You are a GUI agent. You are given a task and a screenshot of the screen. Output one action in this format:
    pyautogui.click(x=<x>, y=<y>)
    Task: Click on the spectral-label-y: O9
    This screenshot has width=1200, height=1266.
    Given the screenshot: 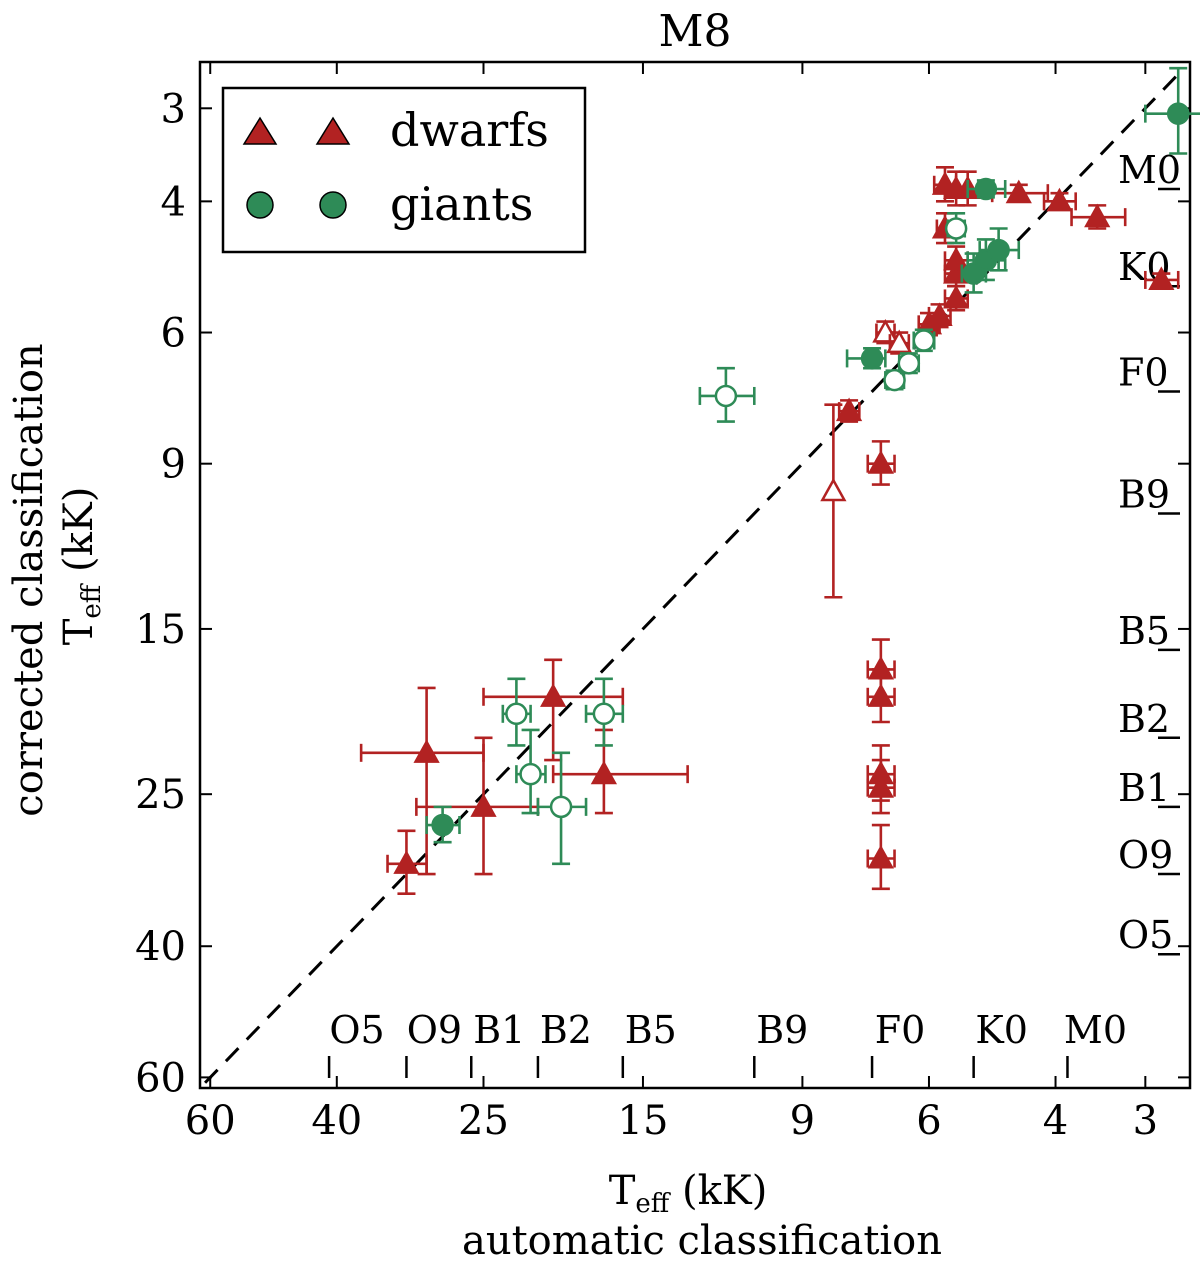 What is the action you would take?
    pyautogui.click(x=1145, y=855)
    